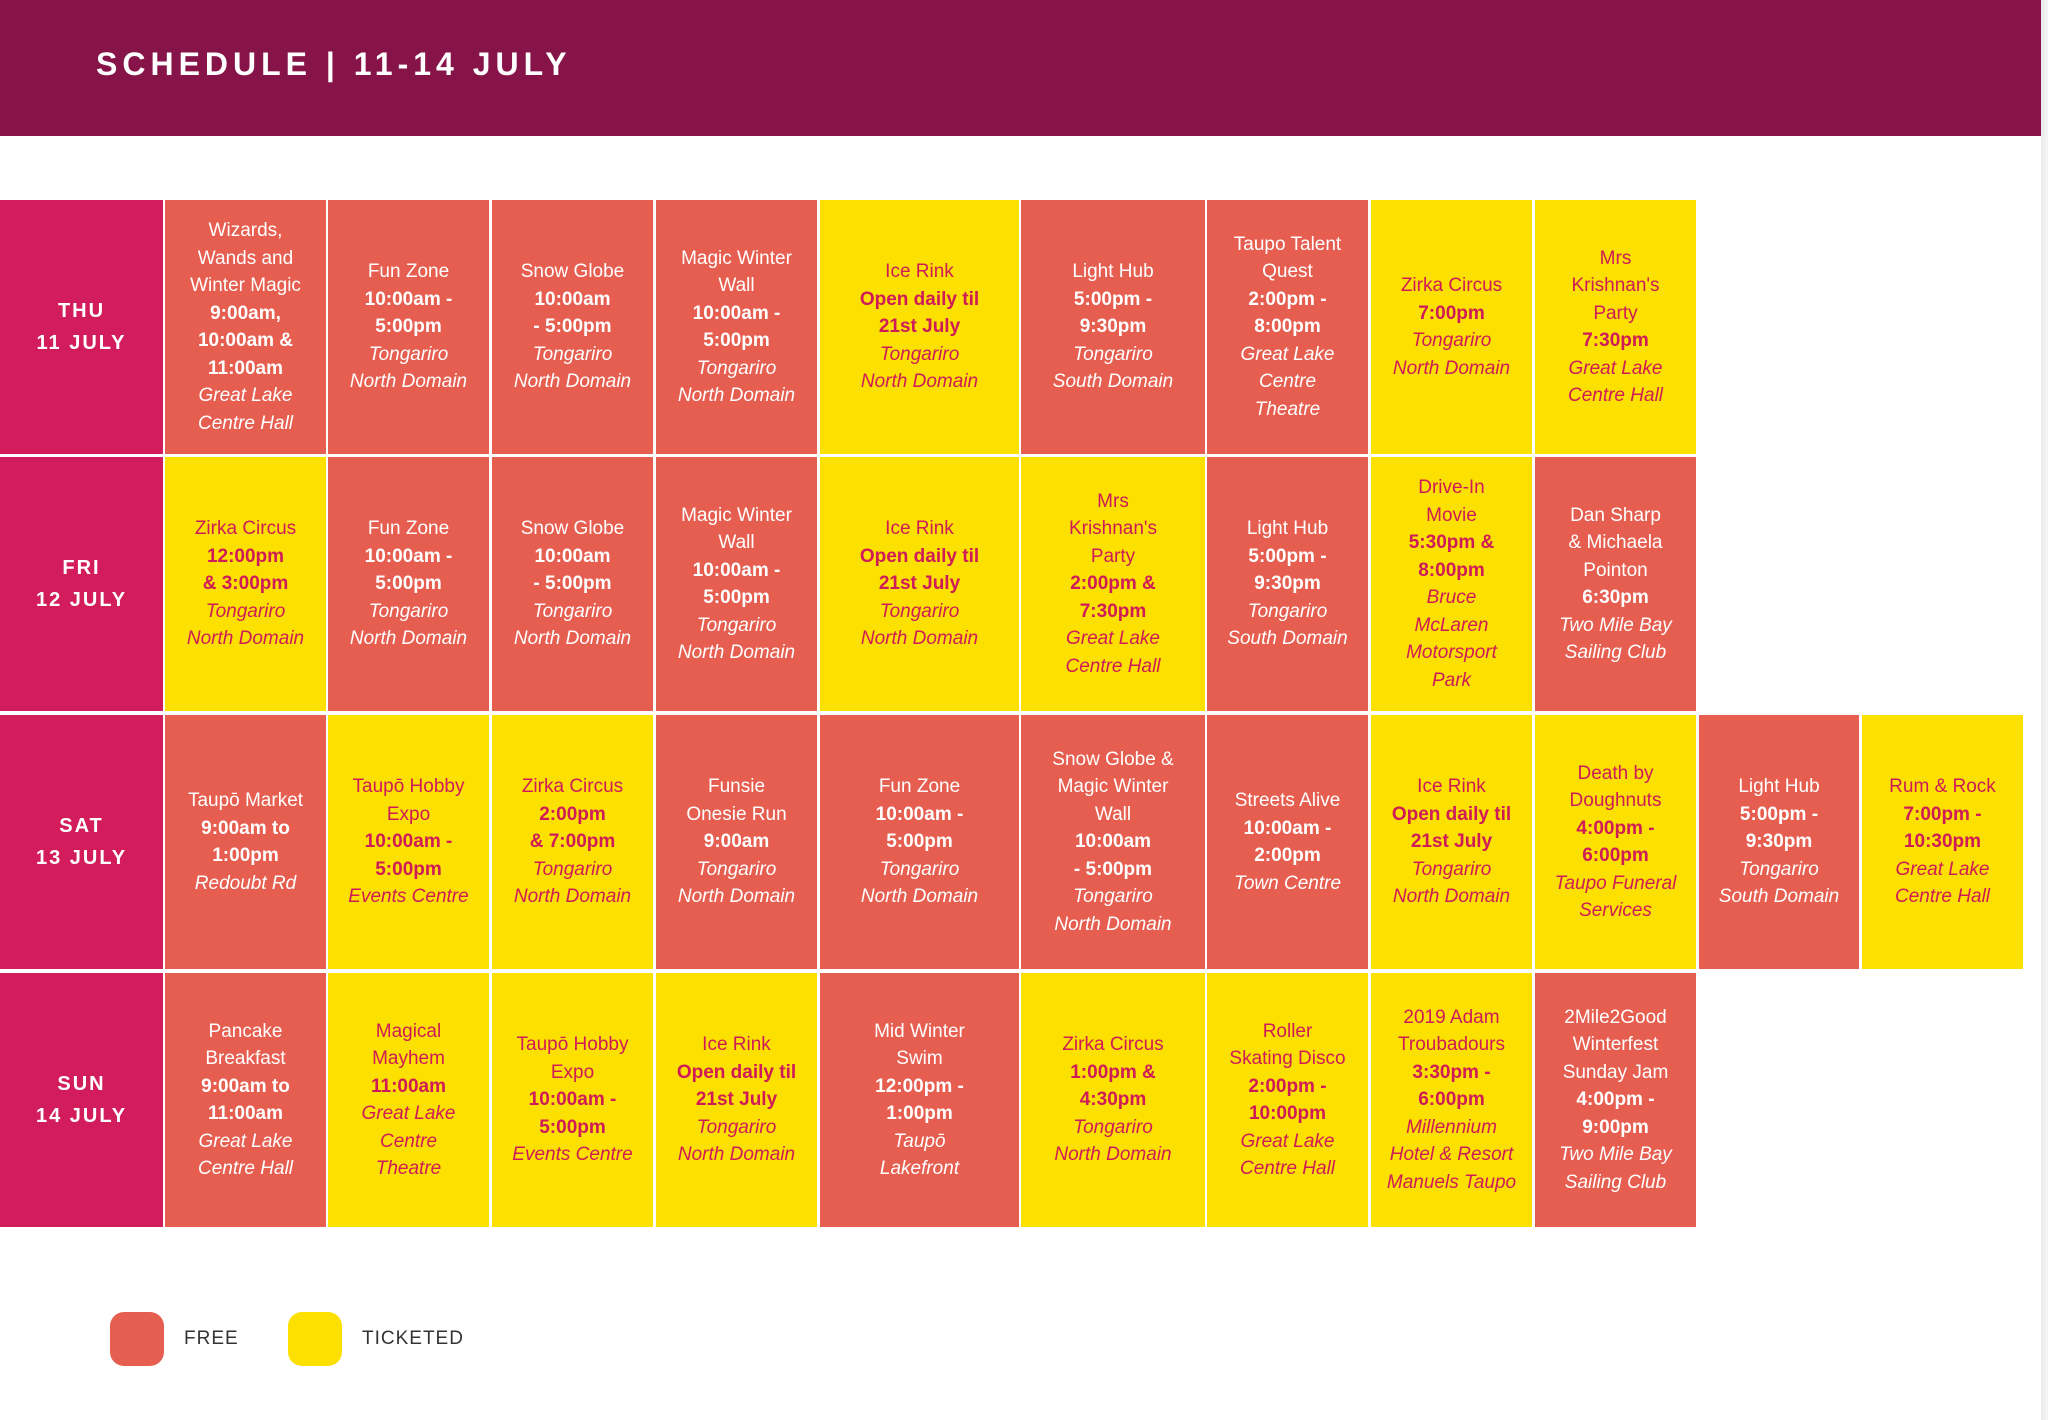  What do you see at coordinates (1287, 327) in the screenshot?
I see `event-time: 8:00pm` at bounding box center [1287, 327].